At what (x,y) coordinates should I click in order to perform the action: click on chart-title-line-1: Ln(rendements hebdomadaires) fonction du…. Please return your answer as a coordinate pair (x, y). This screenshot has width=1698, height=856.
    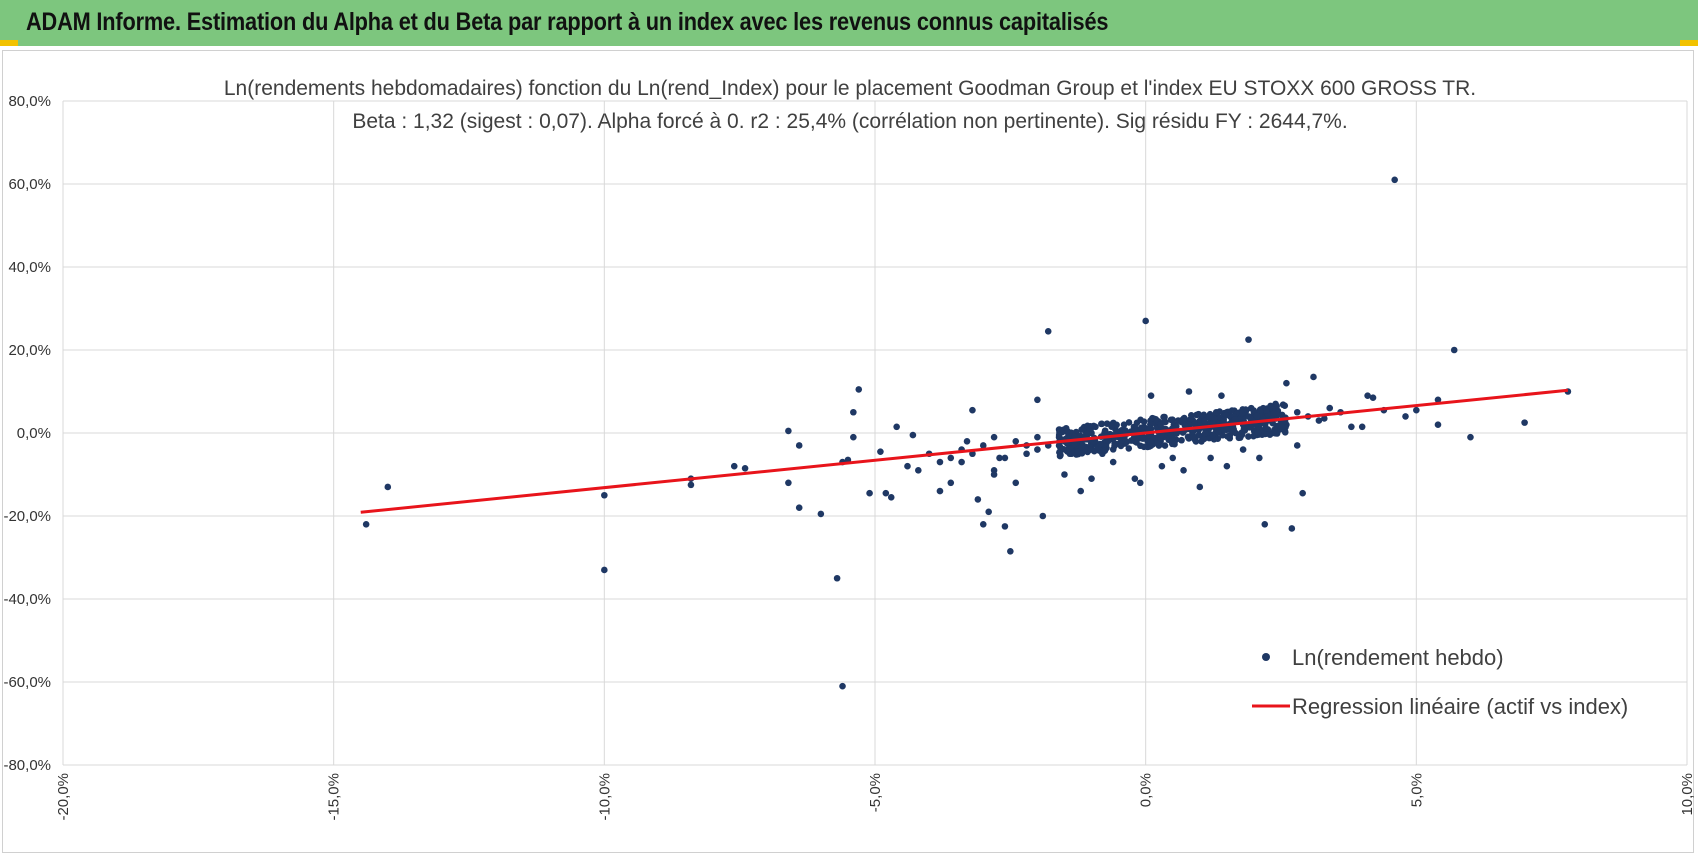
    Looking at the image, I should click on (850, 88).